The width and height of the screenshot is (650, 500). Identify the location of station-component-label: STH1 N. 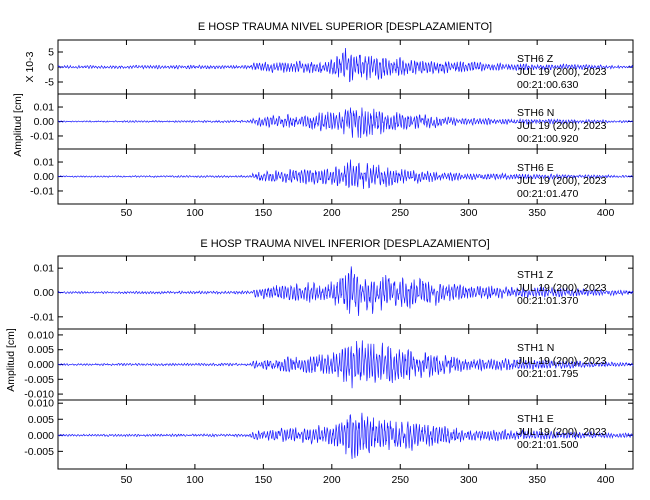
(535, 348).